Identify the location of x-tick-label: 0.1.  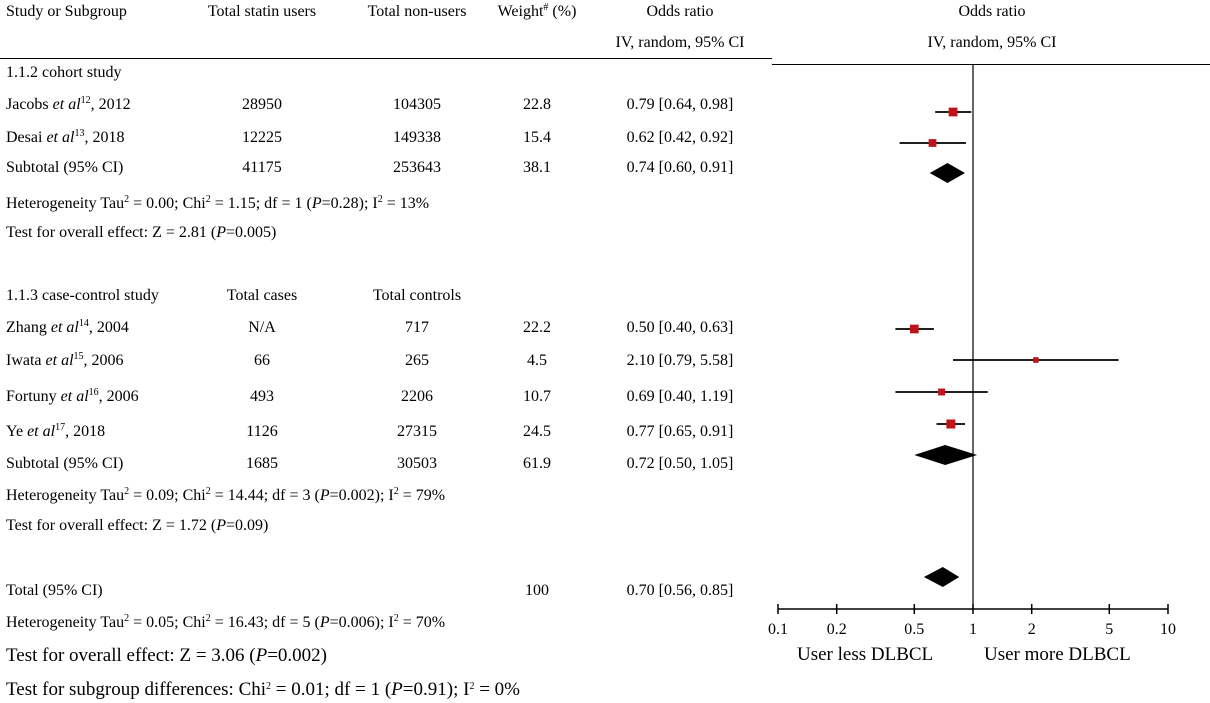
(778, 629).